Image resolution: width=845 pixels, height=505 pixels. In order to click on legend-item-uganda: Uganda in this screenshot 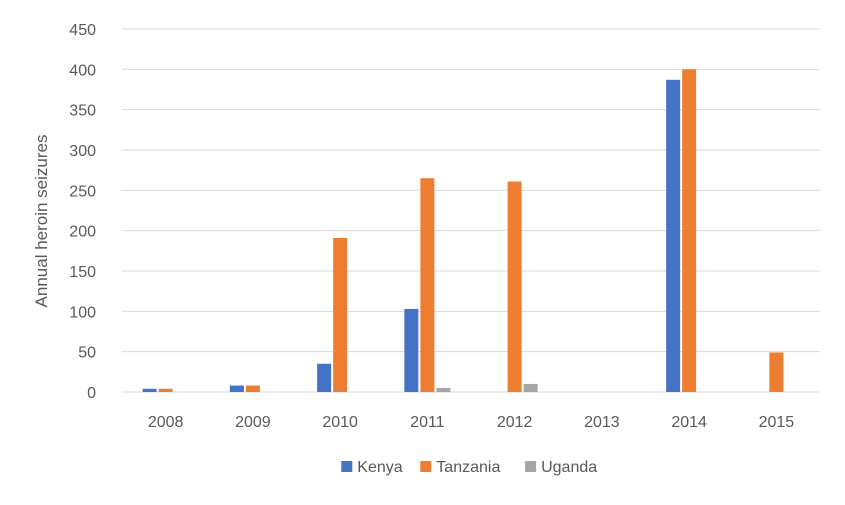, I will do `click(561, 467)`.